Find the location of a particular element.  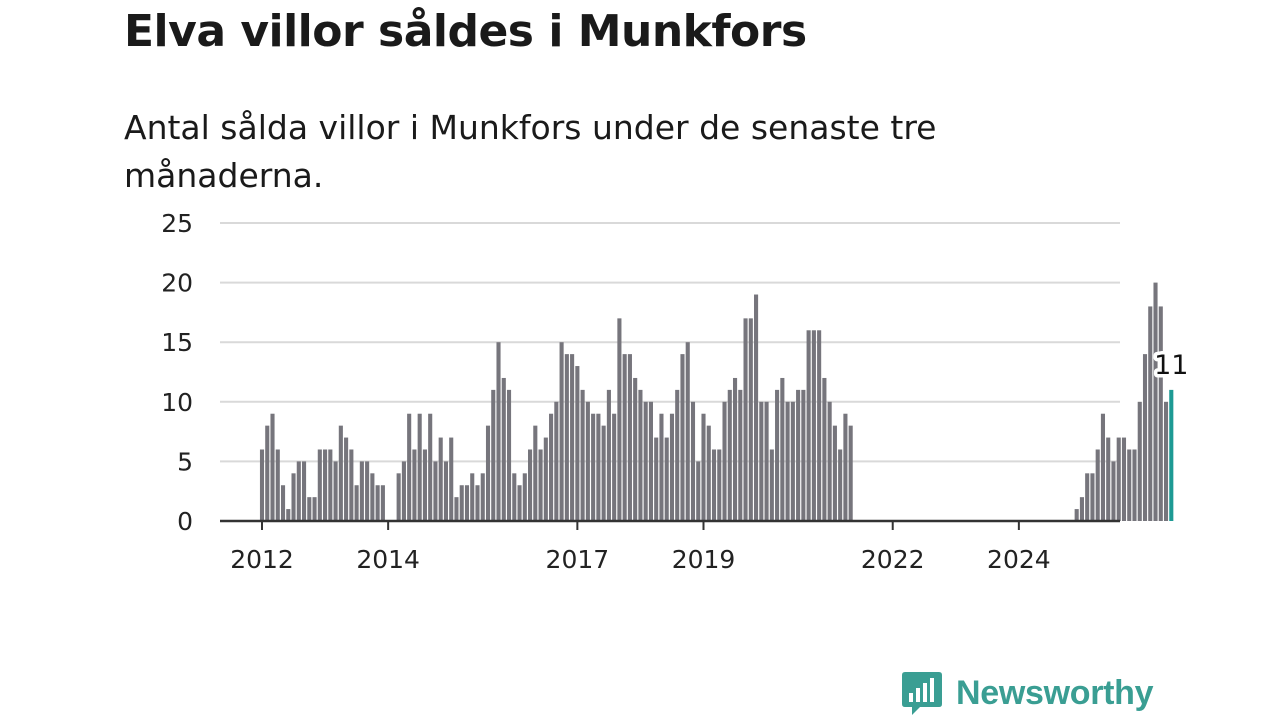

x-tick-label: 2024 is located at coordinates (1019, 559).